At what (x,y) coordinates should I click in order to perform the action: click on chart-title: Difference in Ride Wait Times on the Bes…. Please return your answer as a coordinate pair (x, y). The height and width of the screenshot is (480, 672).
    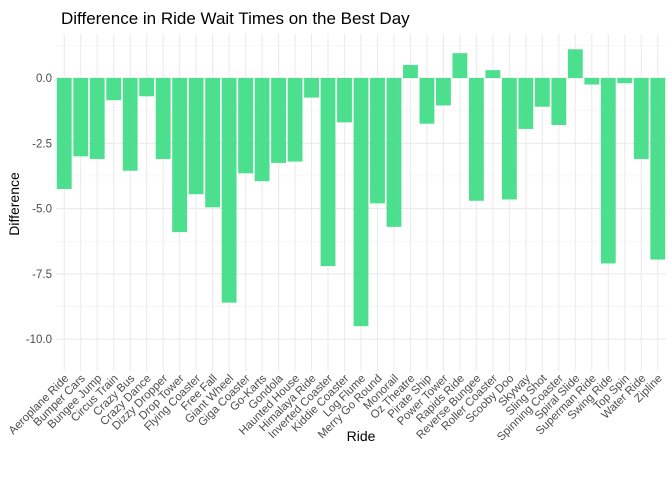
    Looking at the image, I should click on (235, 18).